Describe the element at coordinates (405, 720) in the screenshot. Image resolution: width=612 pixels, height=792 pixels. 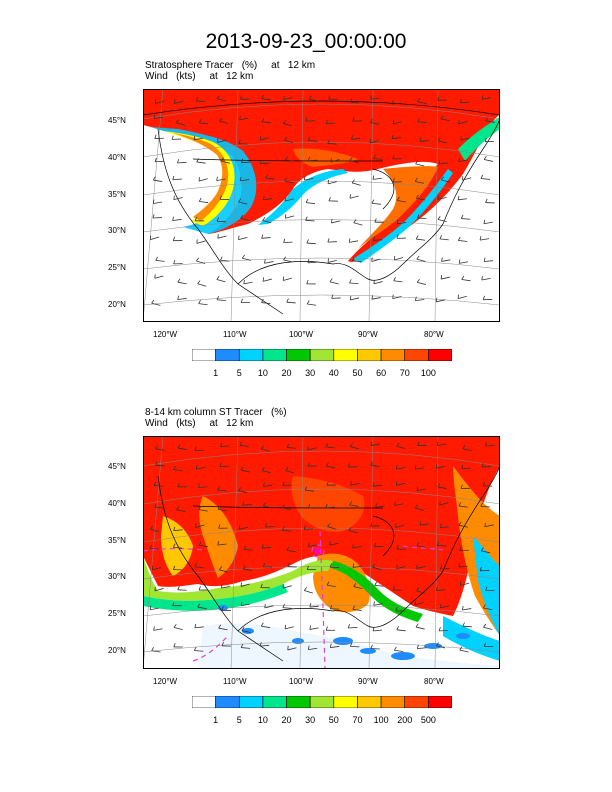
I see `colorbar-label: 200` at that location.